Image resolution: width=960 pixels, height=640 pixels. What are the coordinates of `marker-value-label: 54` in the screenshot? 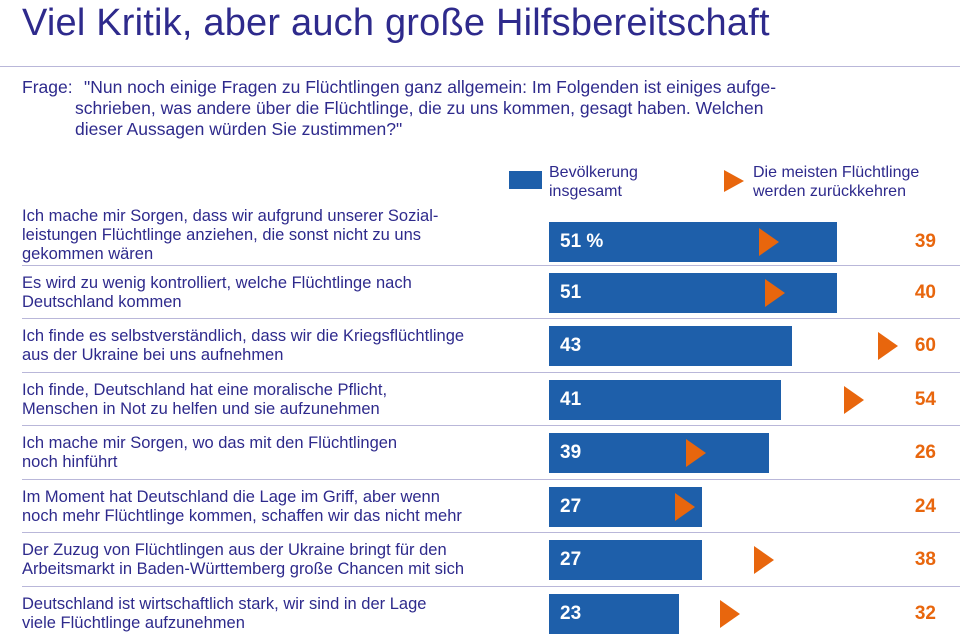 It's located at (925, 399).